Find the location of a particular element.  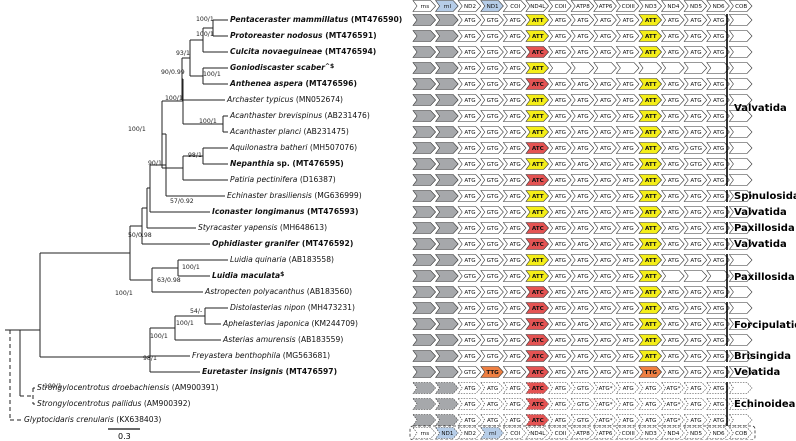

svg-text: COB is located at coordinates (741, 434).